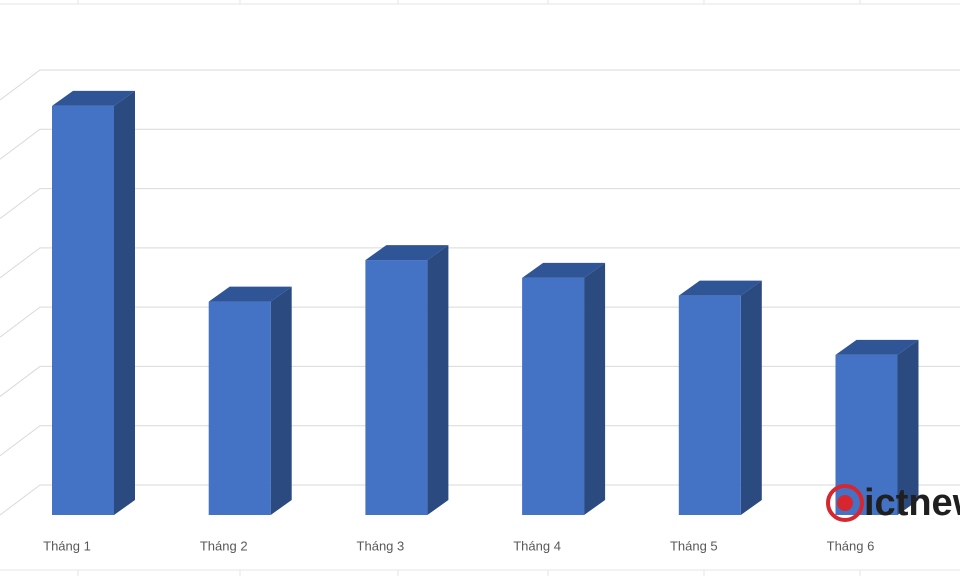  I want to click on watermark: ictnew, so click(893, 503).